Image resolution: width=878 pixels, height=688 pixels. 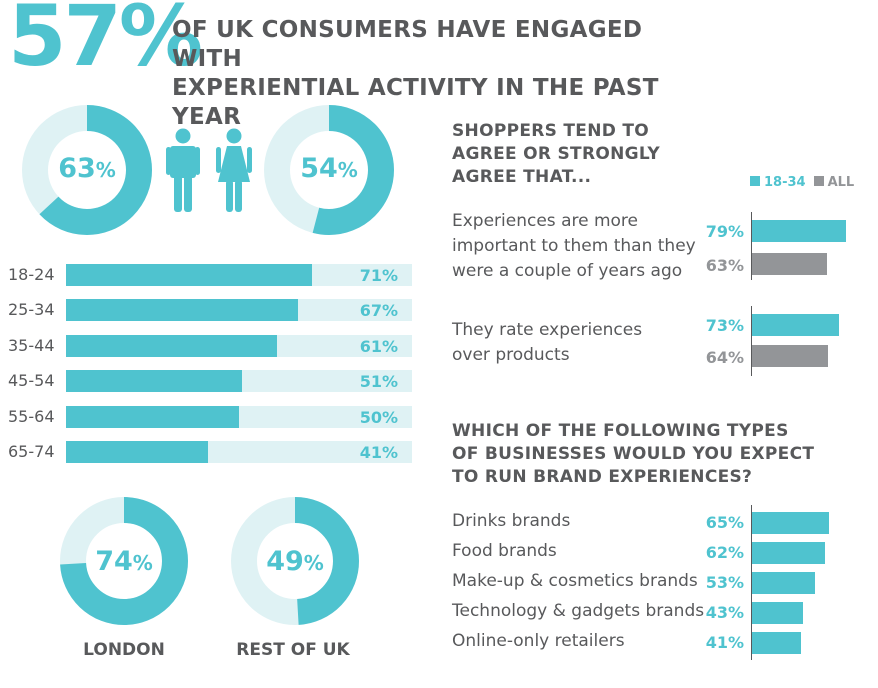 What do you see at coordinates (105, 42) in the screenshot?
I see `headline-percent: 57%` at bounding box center [105, 42].